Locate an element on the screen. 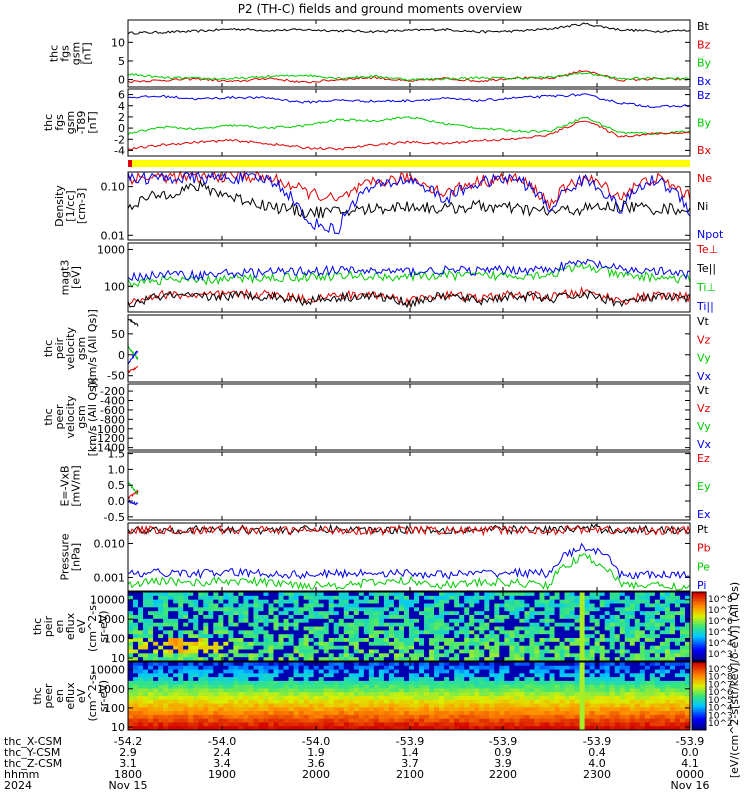  x-tick-label: 2200 is located at coordinates (503, 774).